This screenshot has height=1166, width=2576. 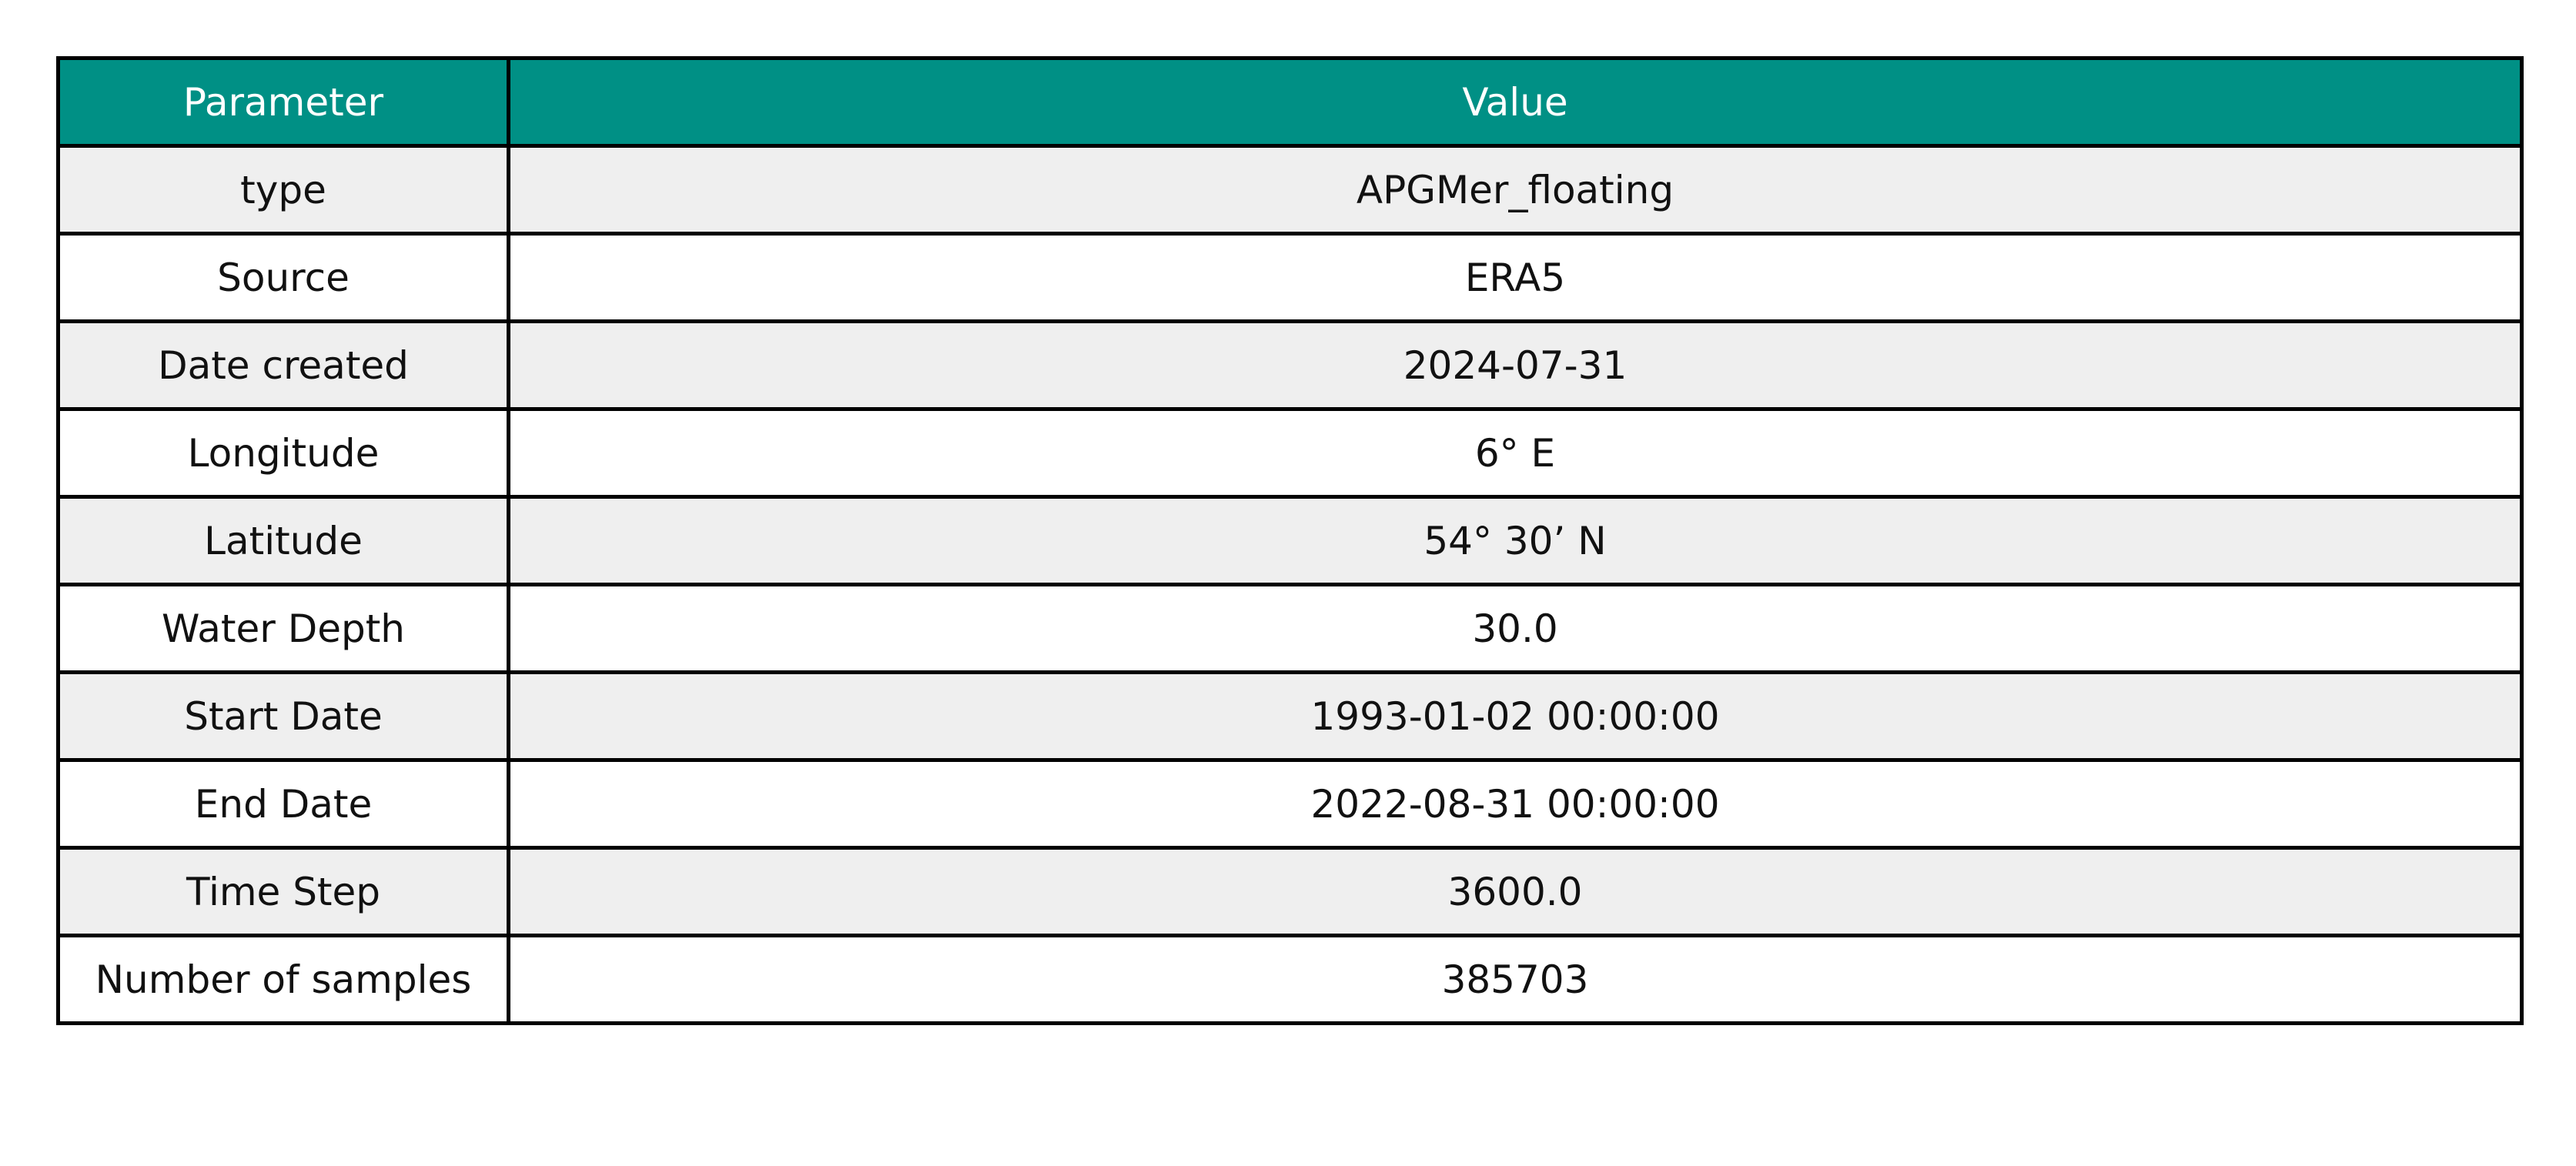 I want to click on table-row: type APGMer_floating, so click(x=1290, y=190).